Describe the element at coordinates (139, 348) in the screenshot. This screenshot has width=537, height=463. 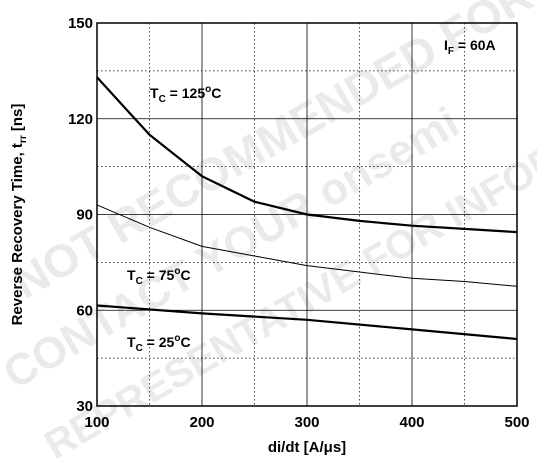
I see `series-label-25c-sub: C` at that location.